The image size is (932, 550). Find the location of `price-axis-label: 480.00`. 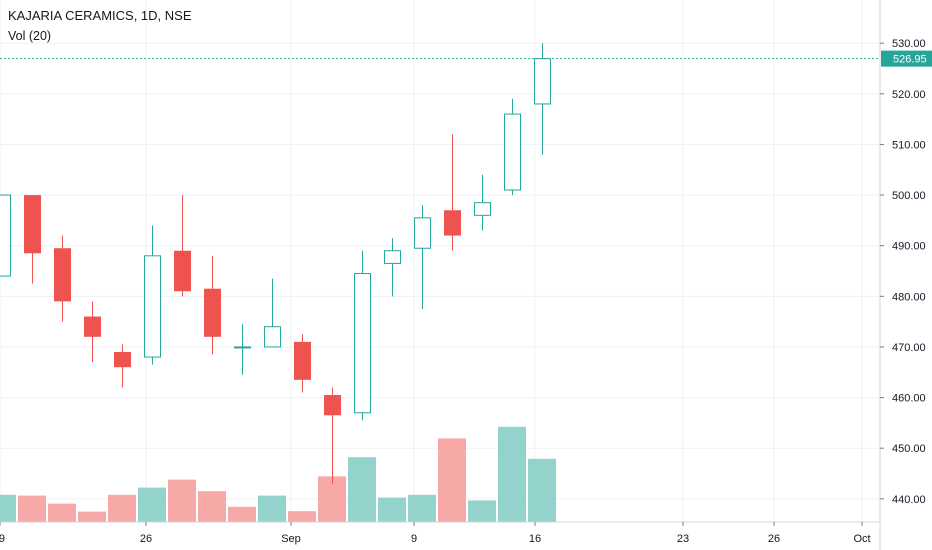

price-axis-label: 480.00 is located at coordinates (909, 297).